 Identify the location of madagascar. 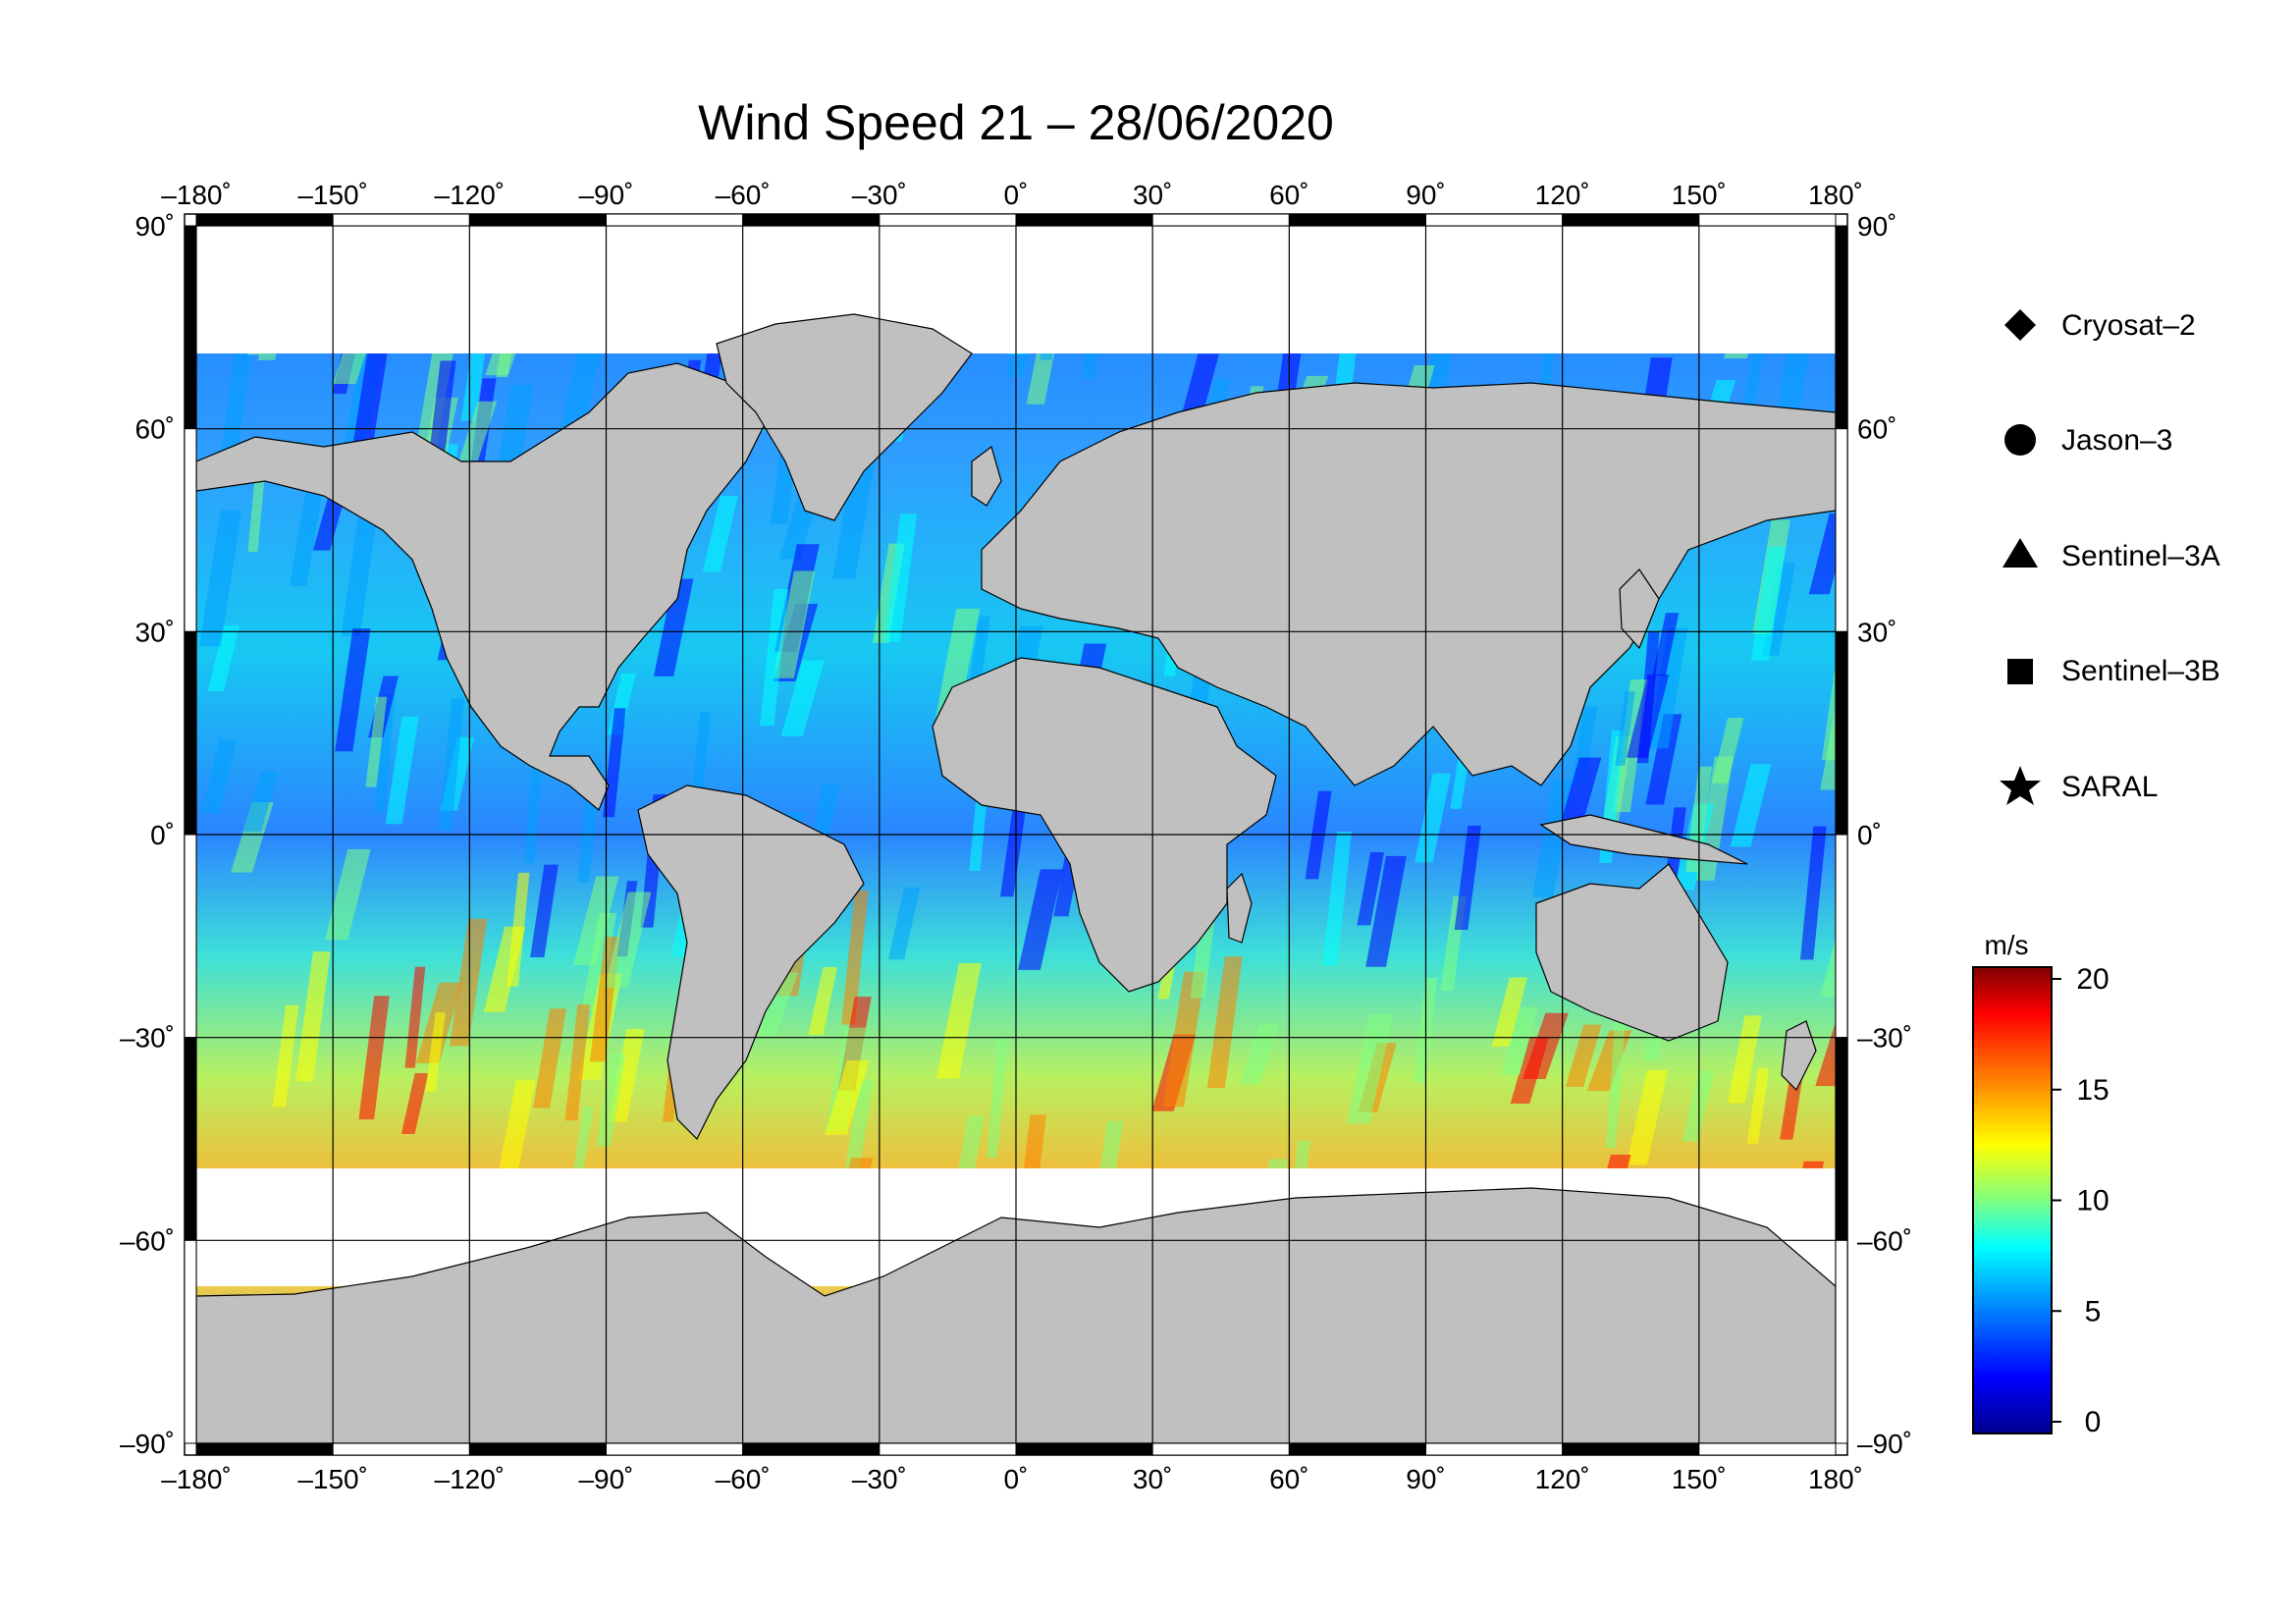
(1239, 908).